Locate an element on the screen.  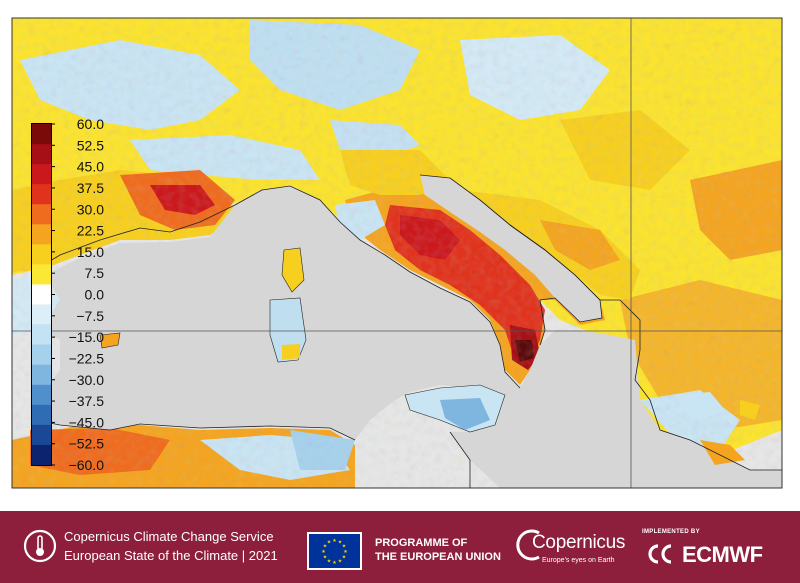
service-line1: Copernicus Climate Change Service is located at coordinates (169, 536).